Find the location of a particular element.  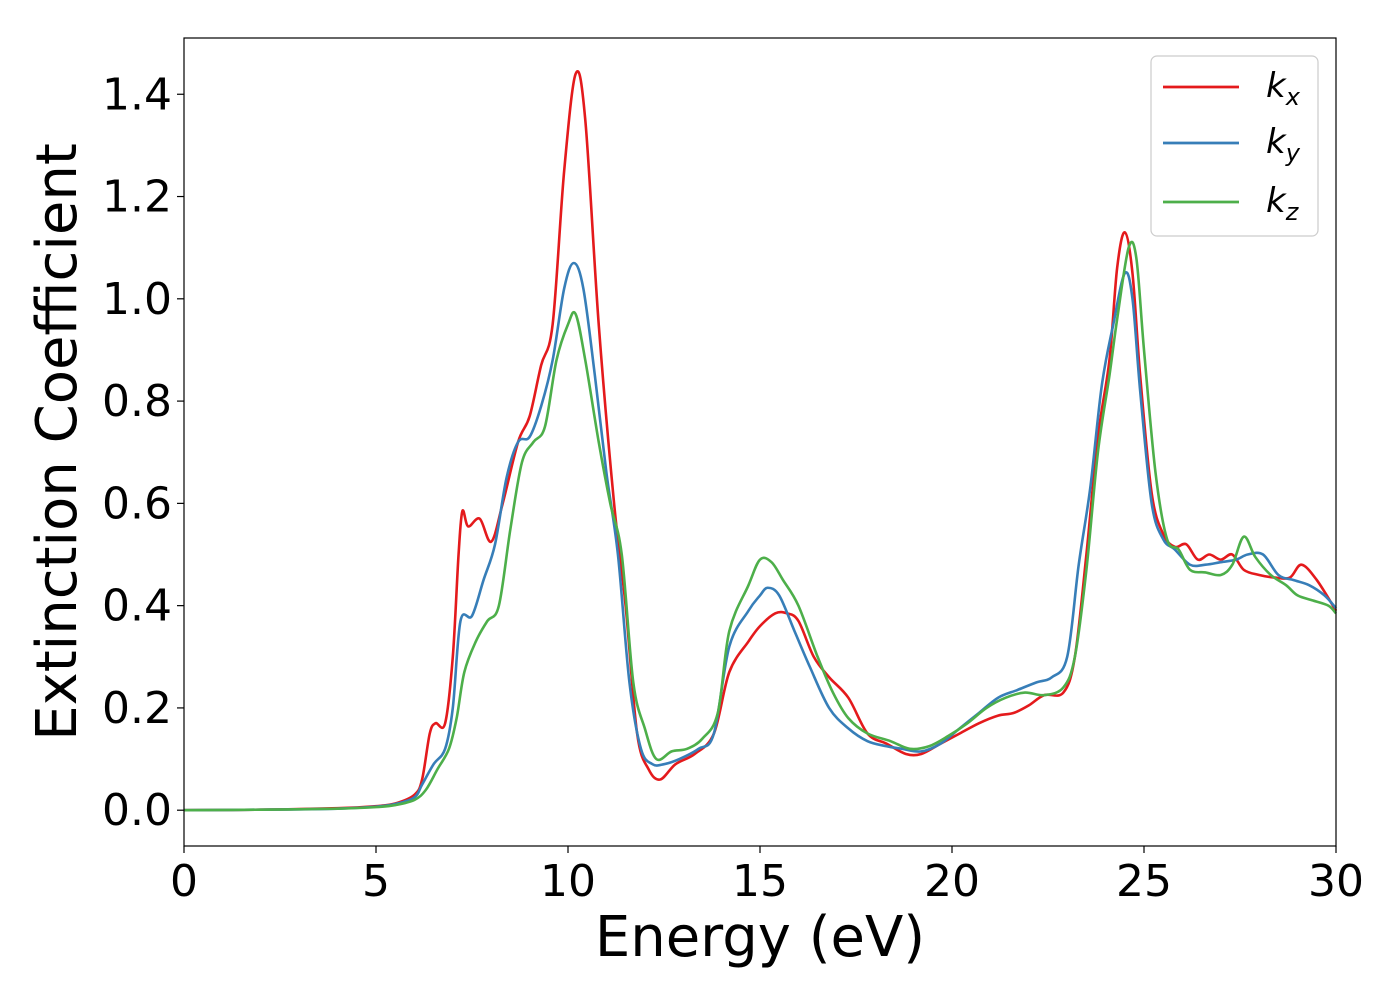

y-tick-label: 0.2 is located at coordinates (137, 708).